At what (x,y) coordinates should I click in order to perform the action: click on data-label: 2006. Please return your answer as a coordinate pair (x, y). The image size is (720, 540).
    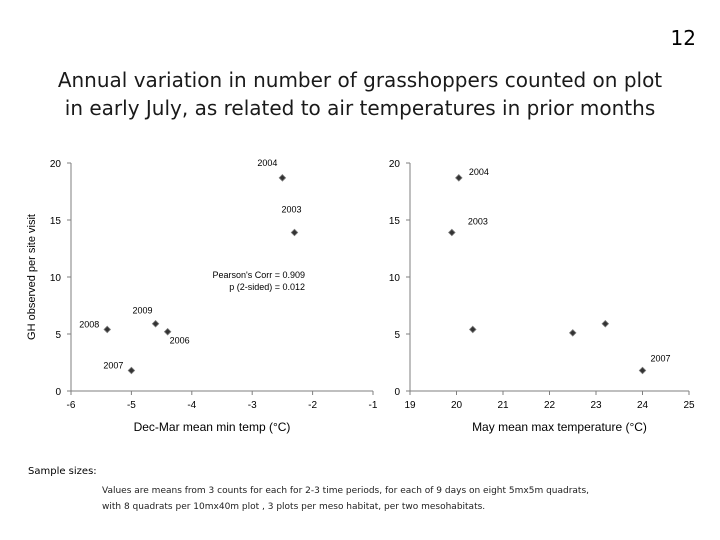
    Looking at the image, I should click on (180, 341).